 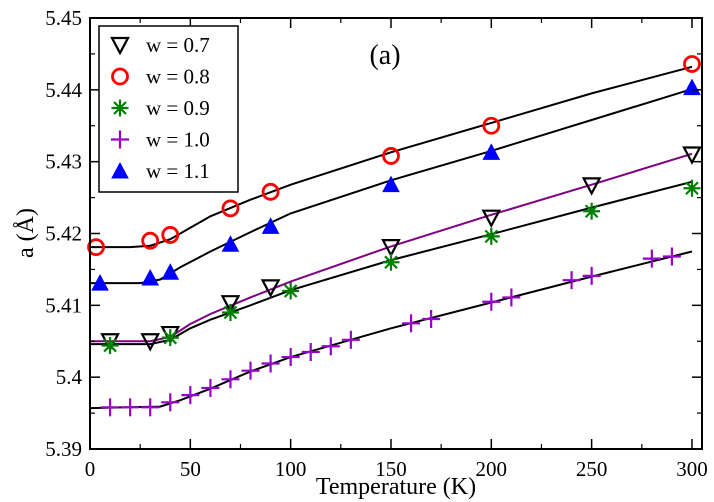 What do you see at coordinates (396, 487) in the screenshot?
I see `x-axis-title: Temperature (K)` at bounding box center [396, 487].